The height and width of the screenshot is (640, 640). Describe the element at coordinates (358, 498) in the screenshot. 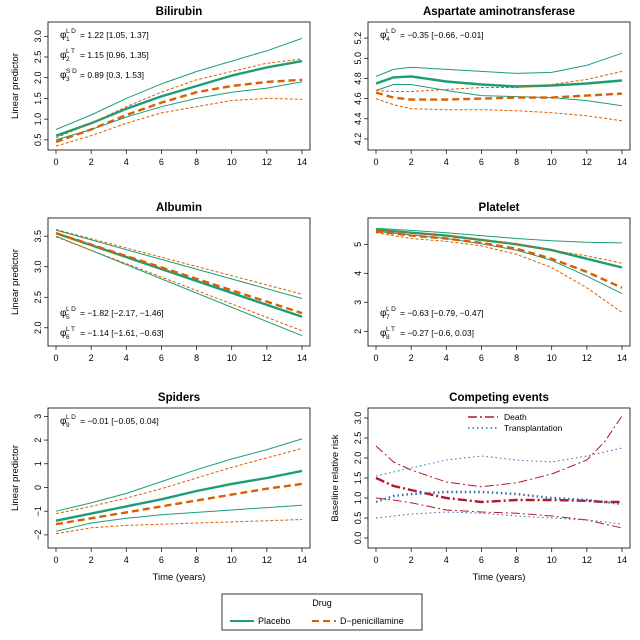

I see `y-tick-label: 1.0` at that location.